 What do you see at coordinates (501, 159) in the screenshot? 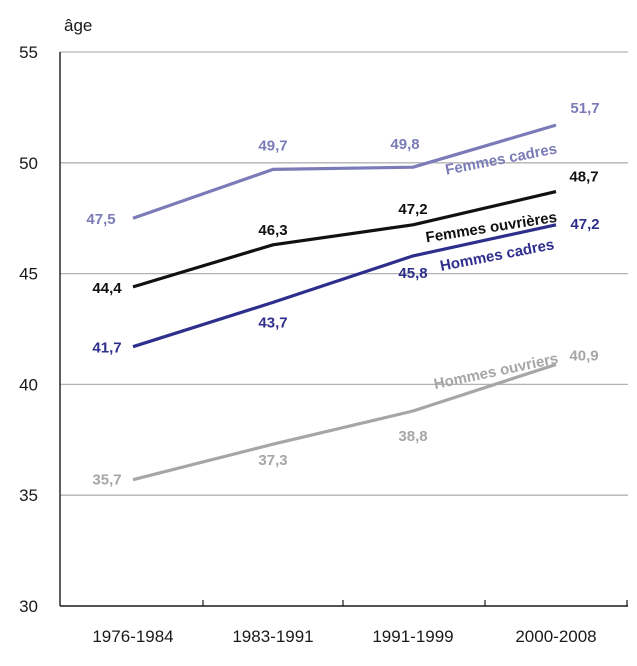
I see `series-name-label: Femmes cadres` at bounding box center [501, 159].